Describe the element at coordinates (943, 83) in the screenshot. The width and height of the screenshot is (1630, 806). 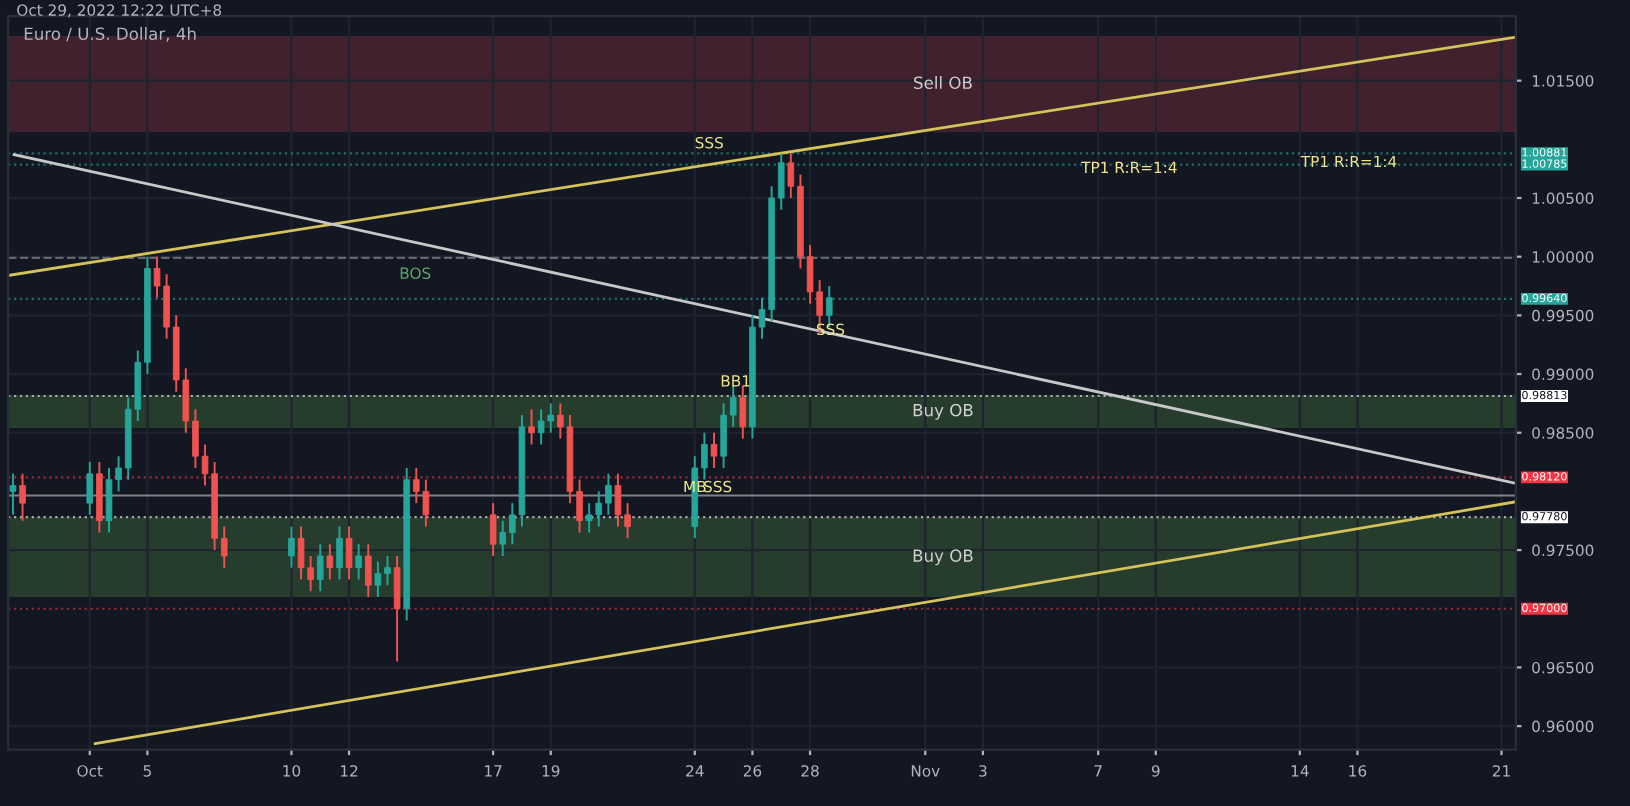
I see `band-label: Sell OB` at that location.